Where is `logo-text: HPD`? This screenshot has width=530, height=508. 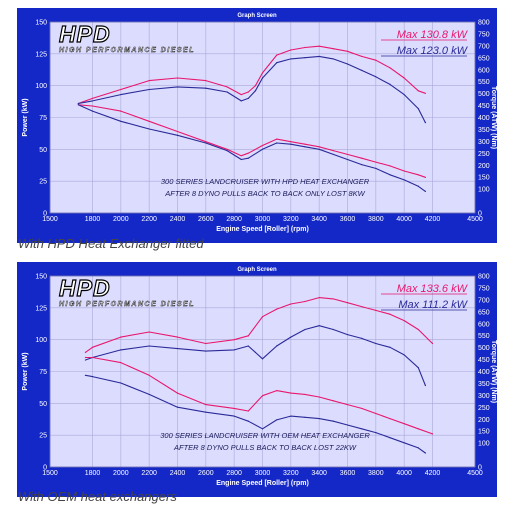 logo-text: HPD is located at coordinates (85, 34).